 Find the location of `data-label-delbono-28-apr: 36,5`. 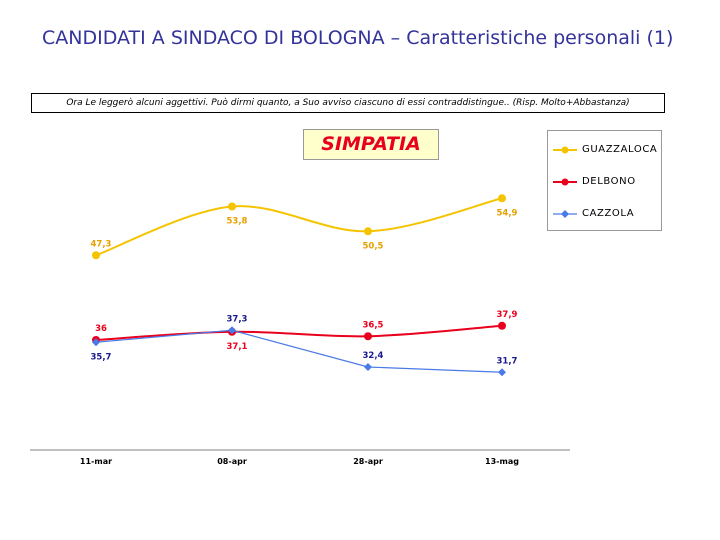

data-label-delbono-28-apr: 36,5 is located at coordinates (373, 325).